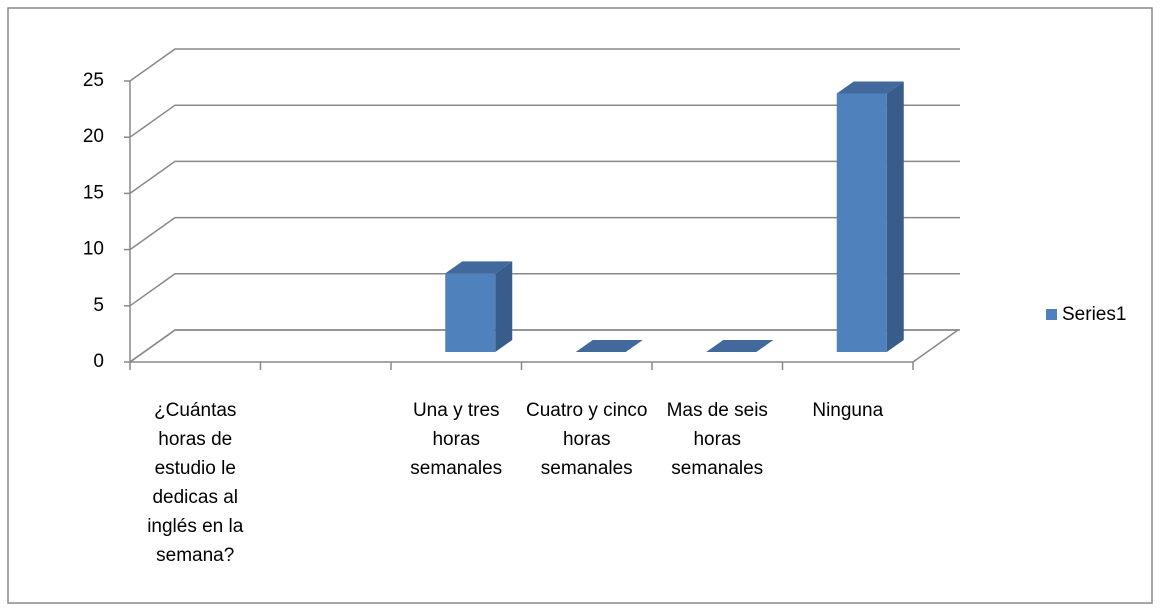 Image resolution: width=1160 pixels, height=611 pixels. What do you see at coordinates (93, 80) in the screenshot?
I see `y-tick-label: 25` at bounding box center [93, 80].